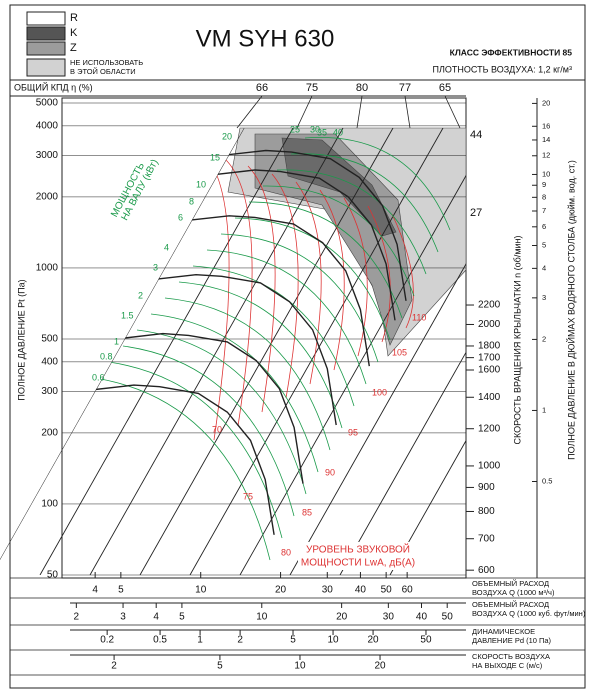 This screenshot has width=592, height=698. What do you see at coordinates (74, 33) in the screenshot?
I see `legend-label: K` at bounding box center [74, 33].